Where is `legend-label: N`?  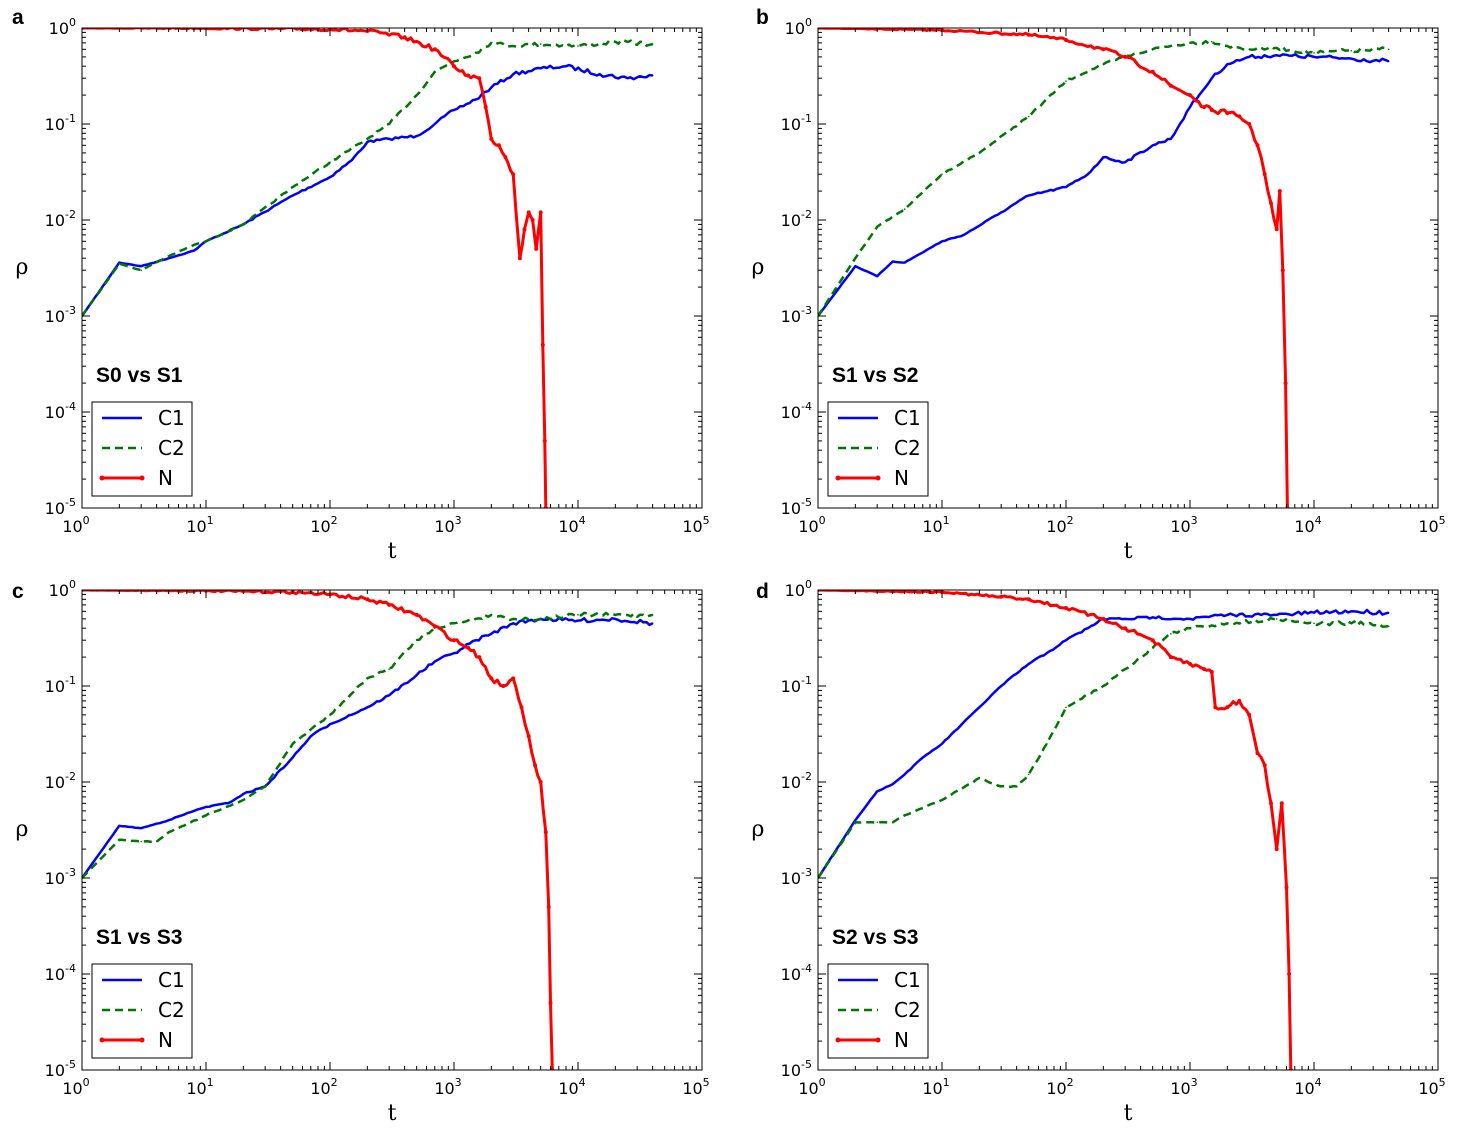
legend-label: N is located at coordinates (901, 478).